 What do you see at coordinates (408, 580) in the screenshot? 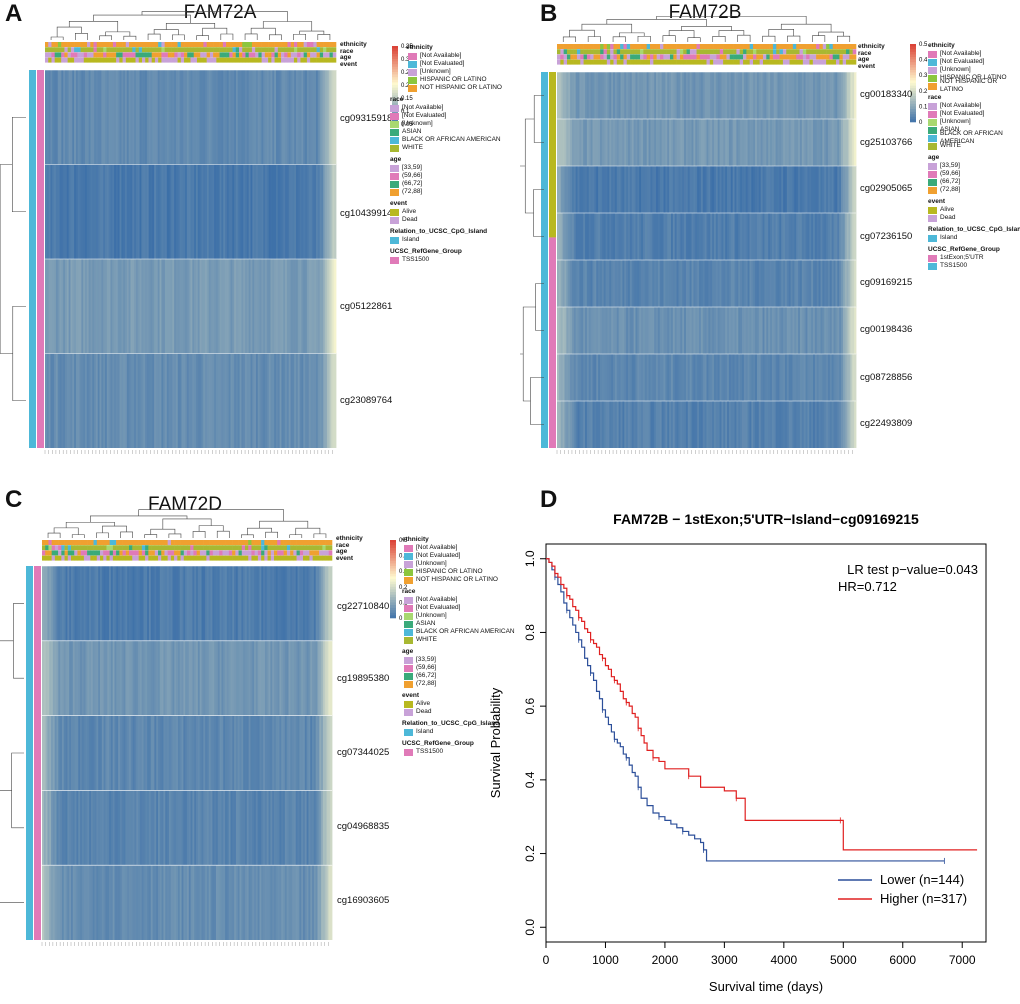
I see `legend-swatch` at bounding box center [408, 580].